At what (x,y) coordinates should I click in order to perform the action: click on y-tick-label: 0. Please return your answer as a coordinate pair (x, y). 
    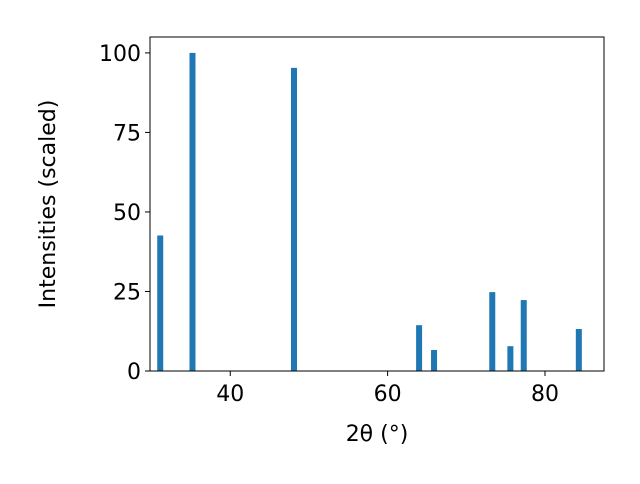
    Looking at the image, I should click on (134, 372).